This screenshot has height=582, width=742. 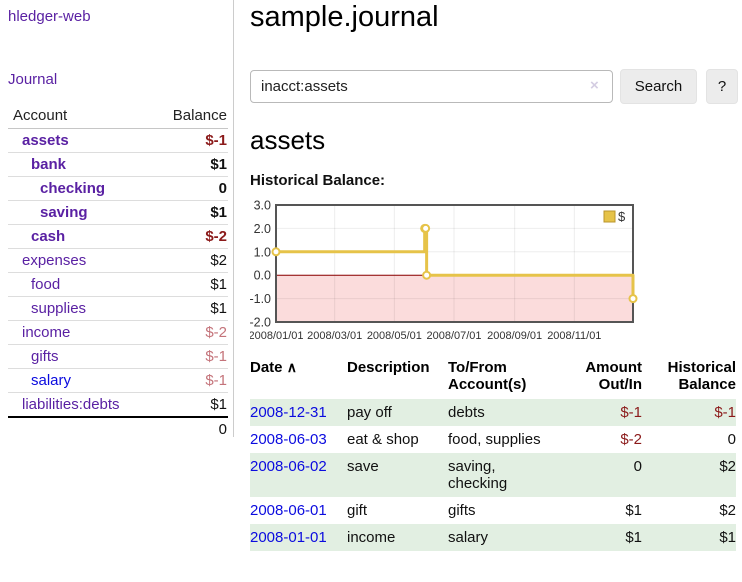 What do you see at coordinates (454, 298) in the screenshot?
I see `negative-region` at bounding box center [454, 298].